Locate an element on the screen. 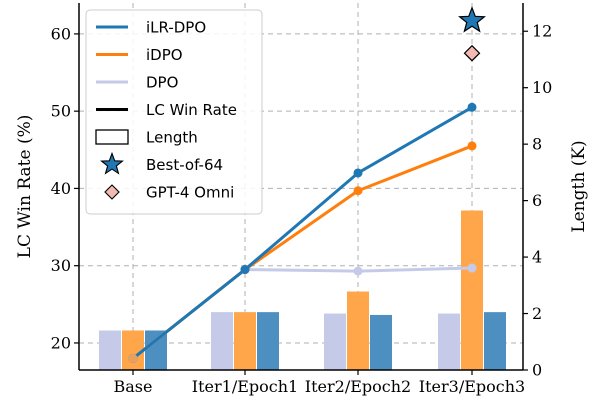 The height and width of the screenshot is (406, 597). x-tick-label: Iter2/Epoch2 is located at coordinates (358, 386).